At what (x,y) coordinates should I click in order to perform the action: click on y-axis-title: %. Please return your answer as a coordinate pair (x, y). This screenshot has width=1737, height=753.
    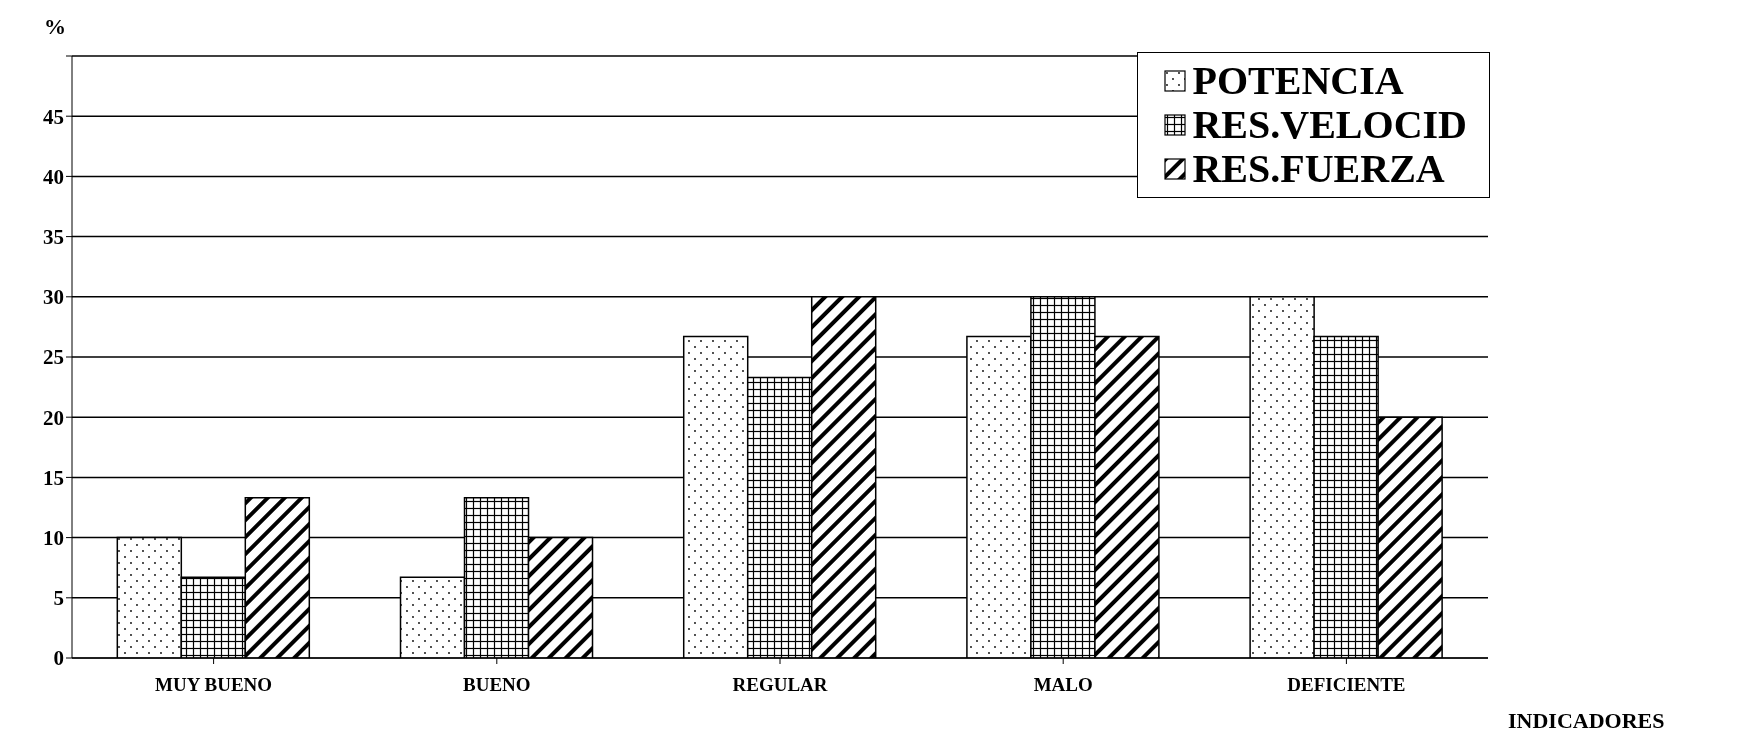
    Looking at the image, I should click on (55, 27).